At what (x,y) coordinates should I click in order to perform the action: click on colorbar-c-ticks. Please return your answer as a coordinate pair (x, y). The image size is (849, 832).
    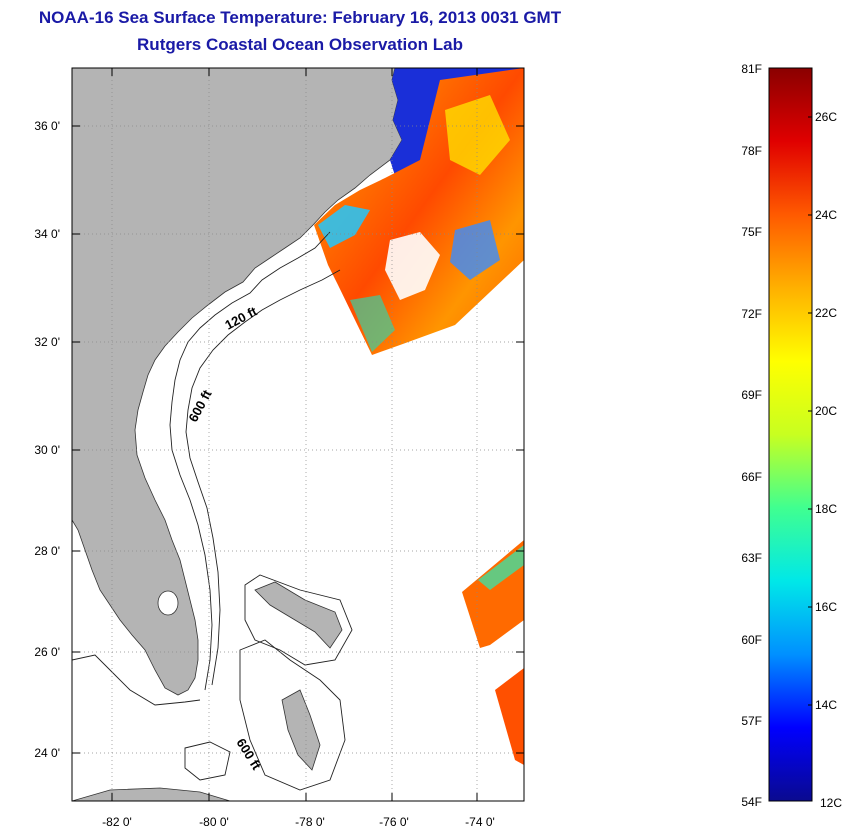
    Looking at the image, I should click on (810, 411).